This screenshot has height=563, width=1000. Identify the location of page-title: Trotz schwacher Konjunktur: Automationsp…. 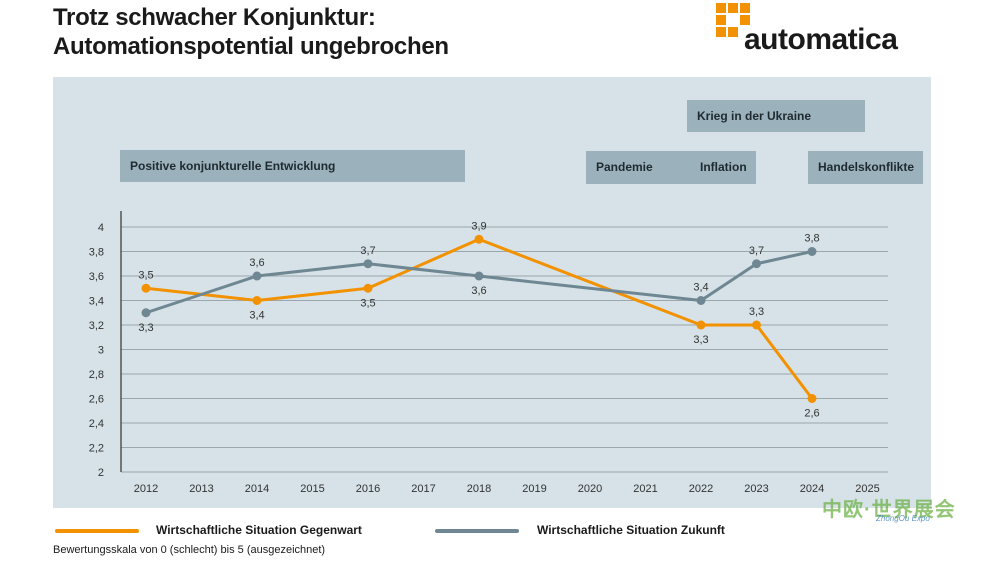
(251, 32).